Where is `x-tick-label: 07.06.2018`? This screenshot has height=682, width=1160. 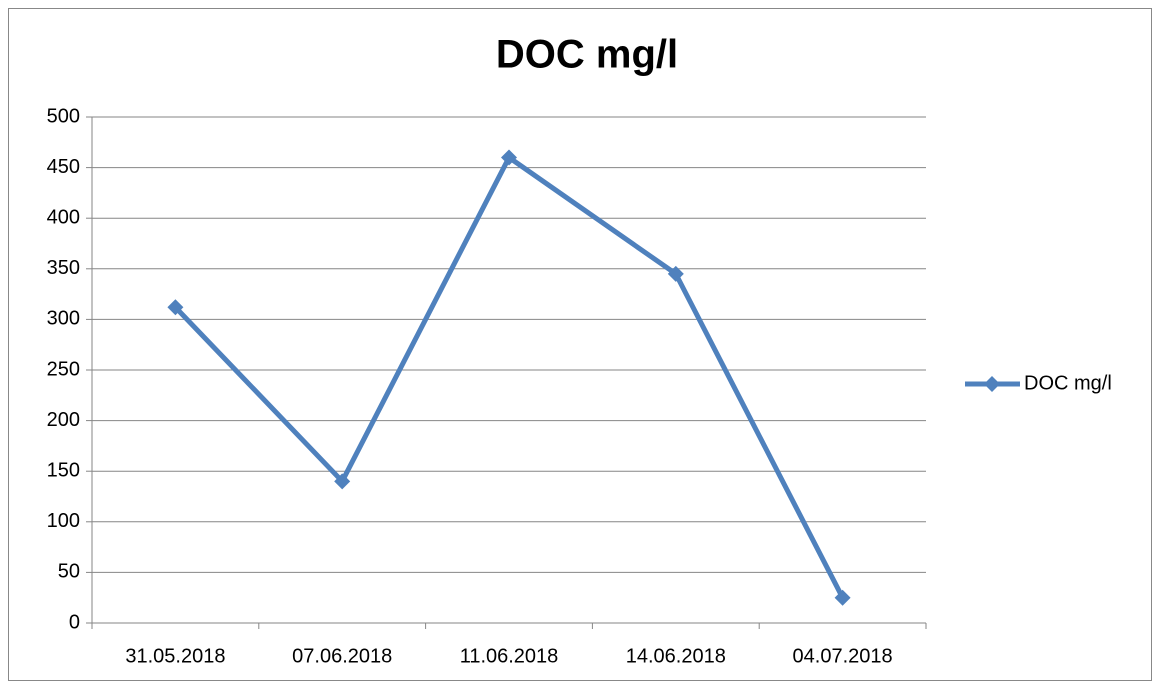
x-tick-label: 07.06.2018 is located at coordinates (342, 656).